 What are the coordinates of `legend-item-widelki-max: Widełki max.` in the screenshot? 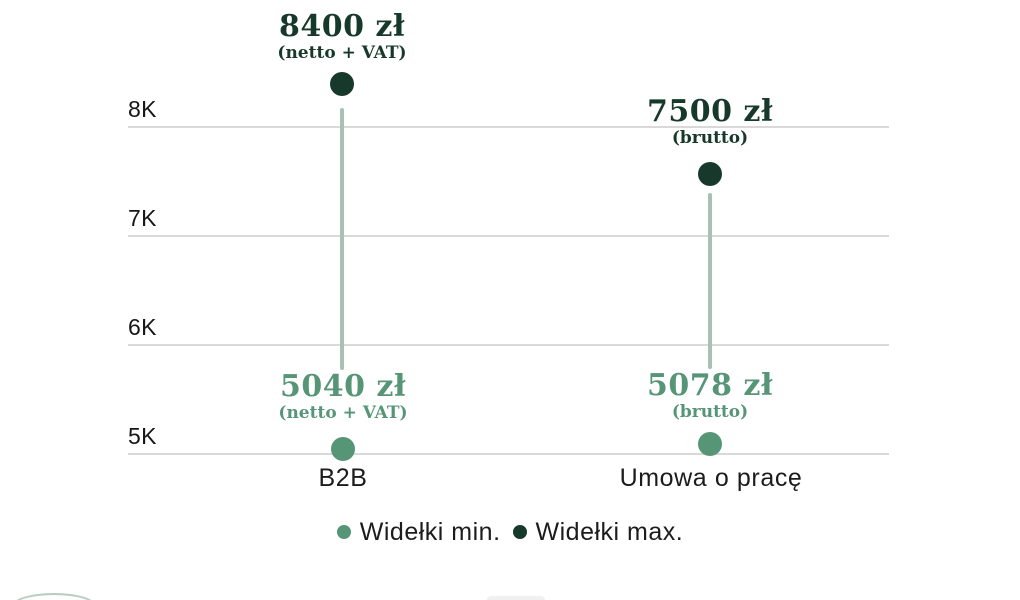 It's located at (598, 532).